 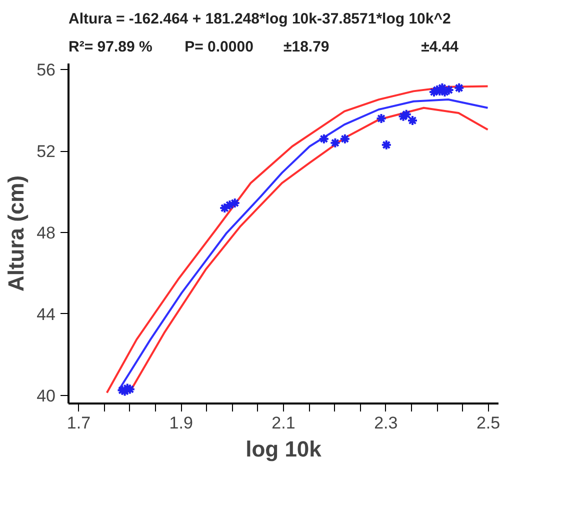 What do you see at coordinates (46, 396) in the screenshot?
I see `y-tick-label: 40` at bounding box center [46, 396].